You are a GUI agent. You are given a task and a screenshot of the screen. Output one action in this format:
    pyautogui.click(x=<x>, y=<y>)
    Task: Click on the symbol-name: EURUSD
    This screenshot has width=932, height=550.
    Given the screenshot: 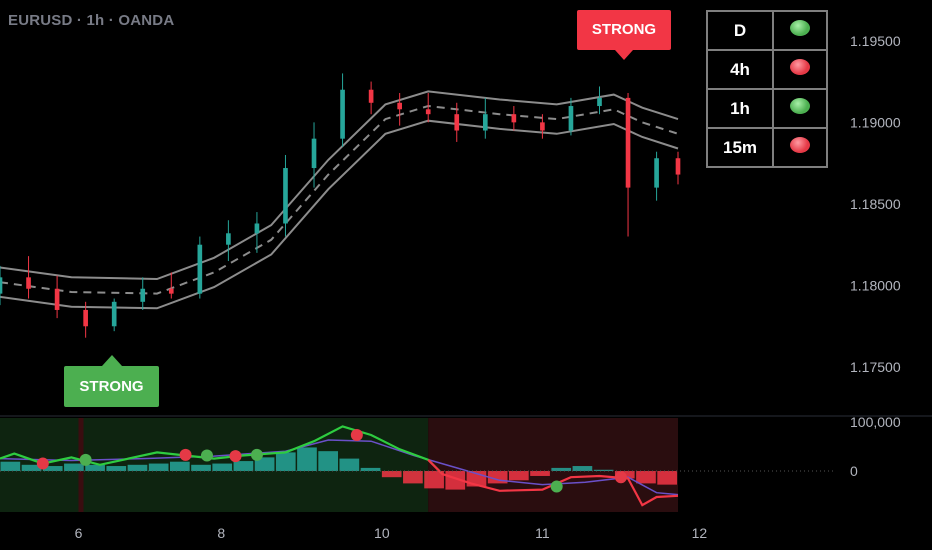 What is the action you would take?
    pyautogui.click(x=40, y=20)
    